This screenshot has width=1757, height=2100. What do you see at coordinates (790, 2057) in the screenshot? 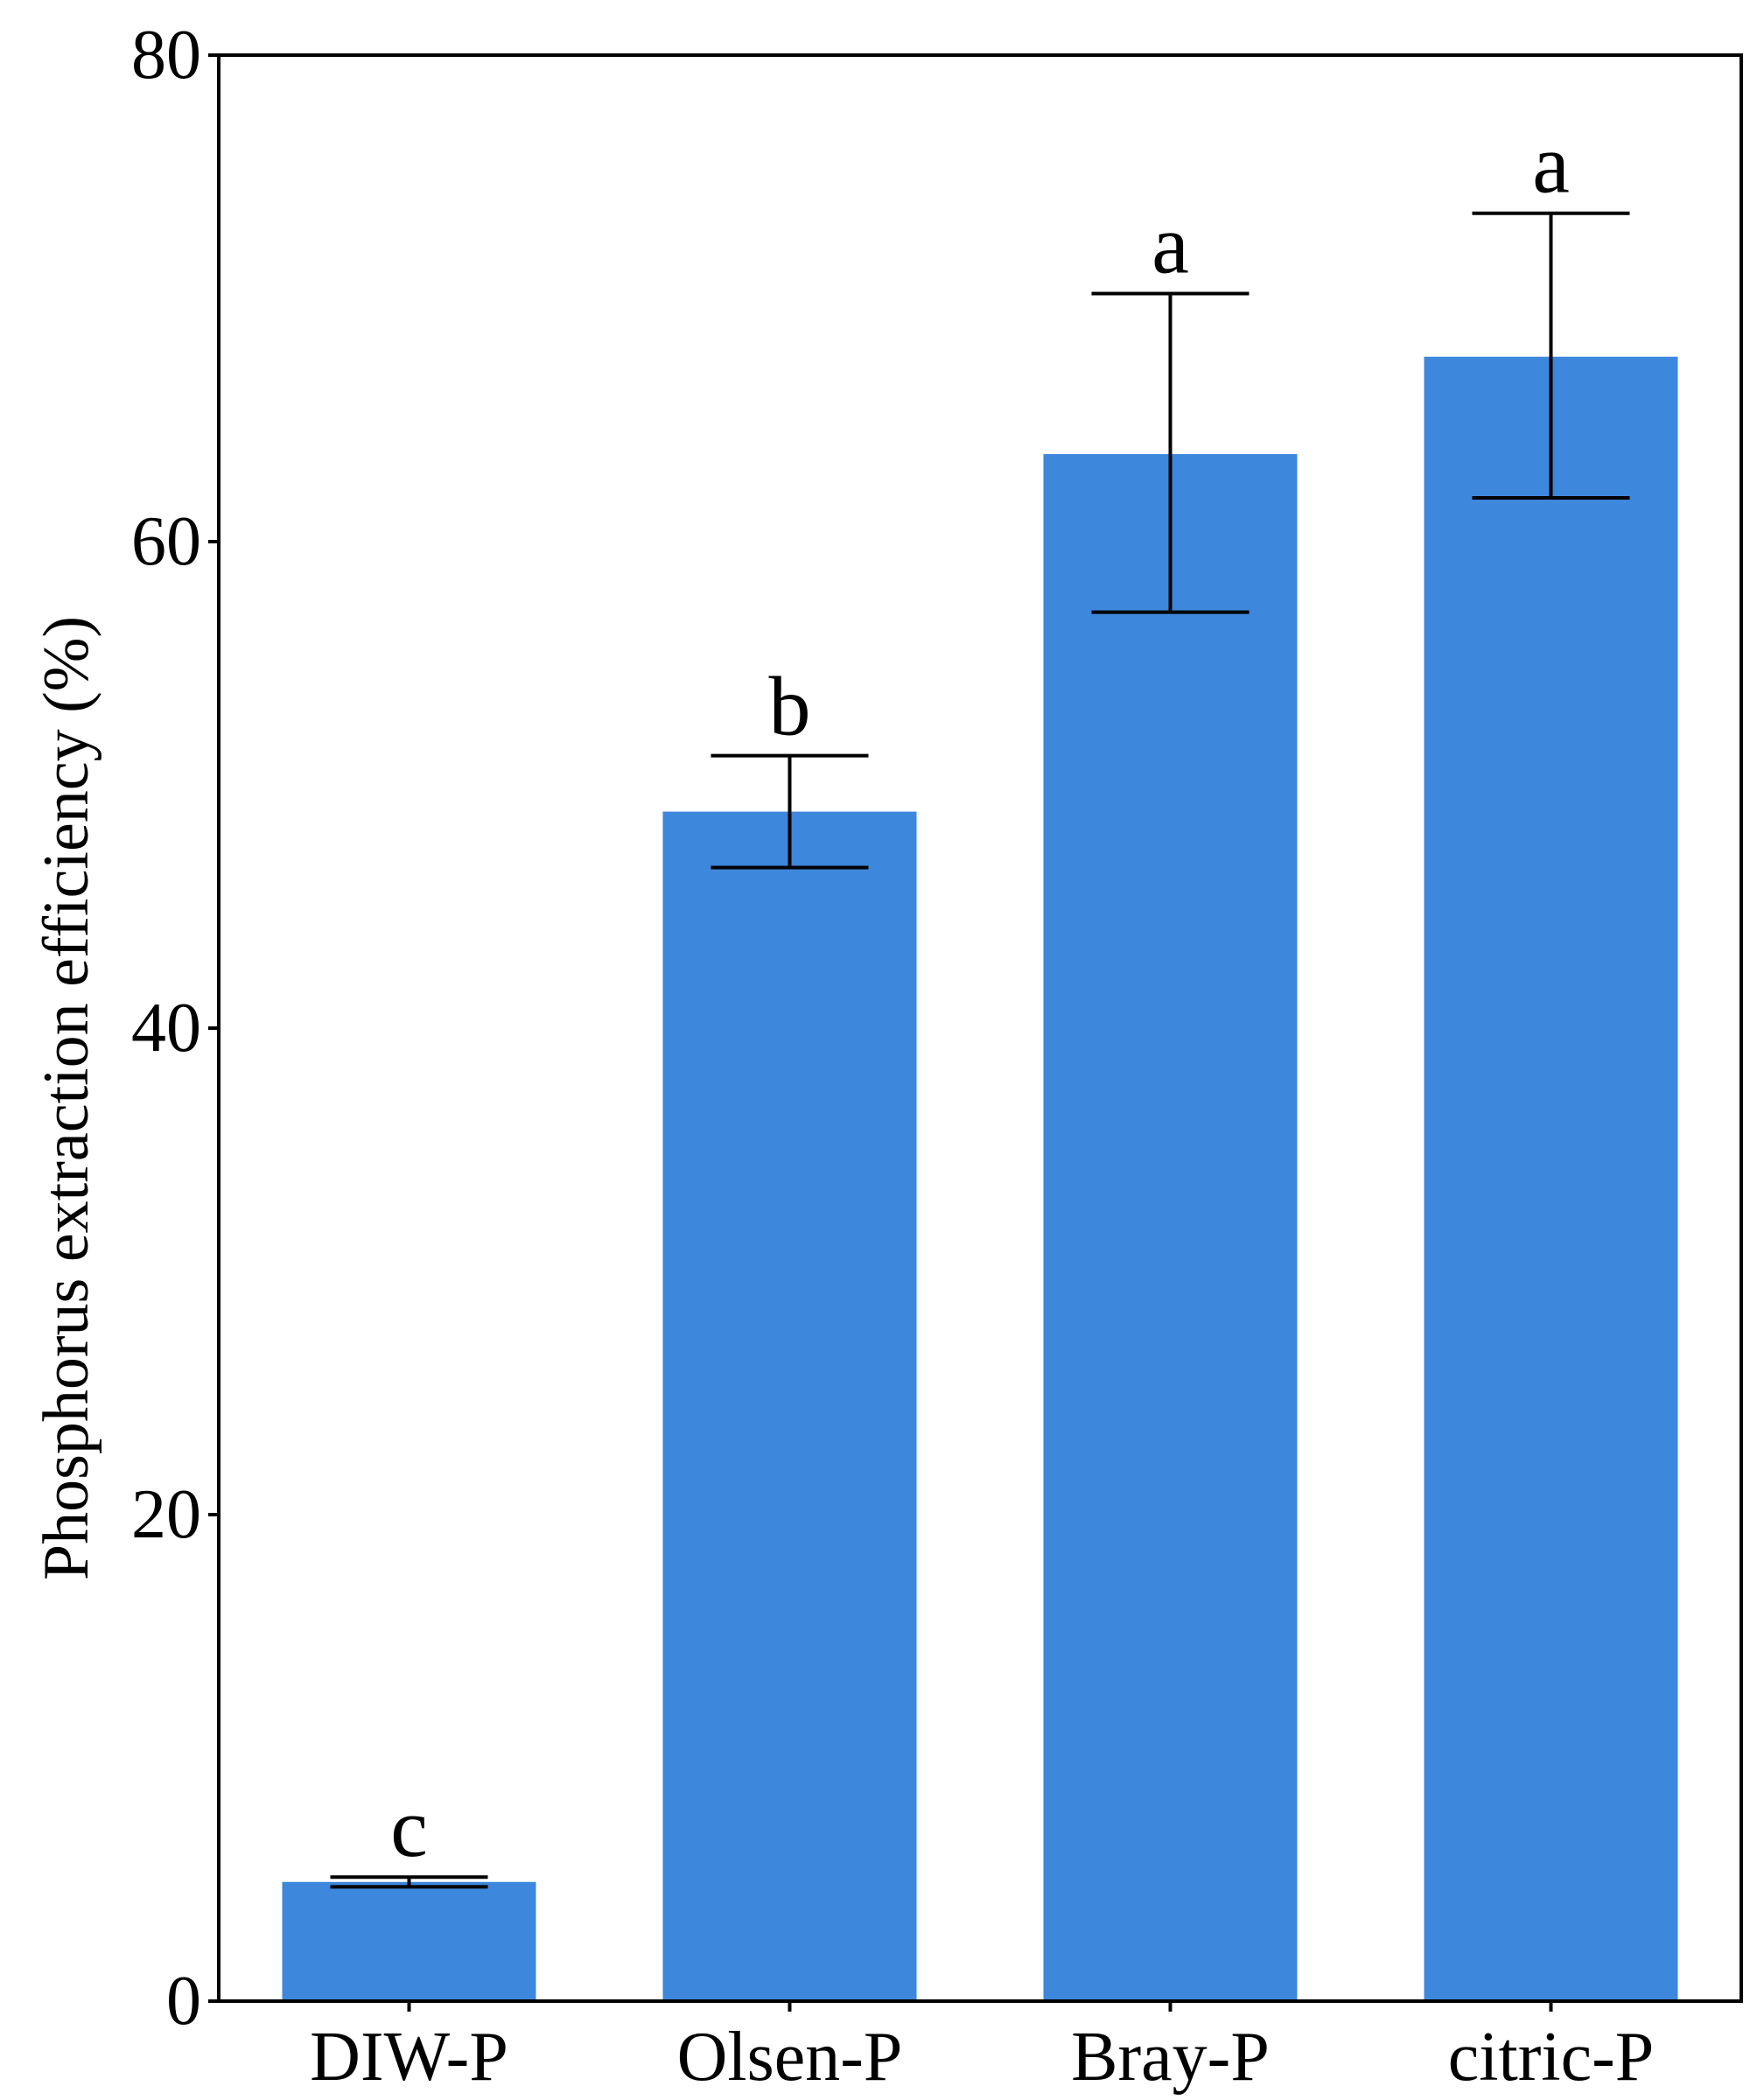
I see `x-tick-label: Olsen-P` at bounding box center [790, 2057].